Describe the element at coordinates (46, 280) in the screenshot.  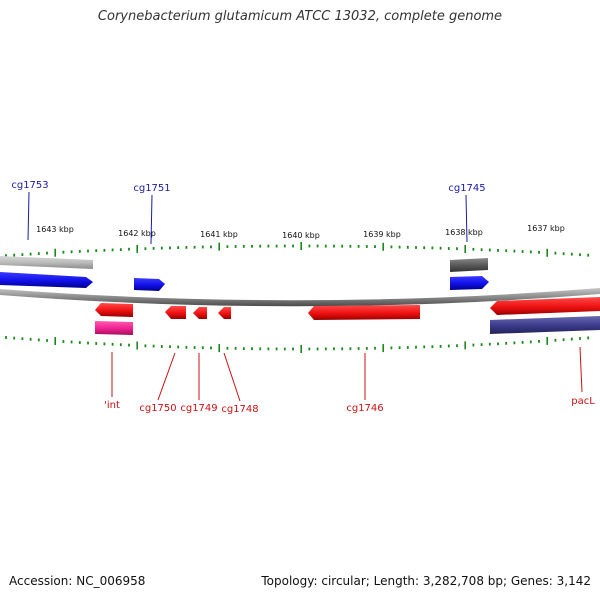
I see `gene-cg1753-arrow` at that location.